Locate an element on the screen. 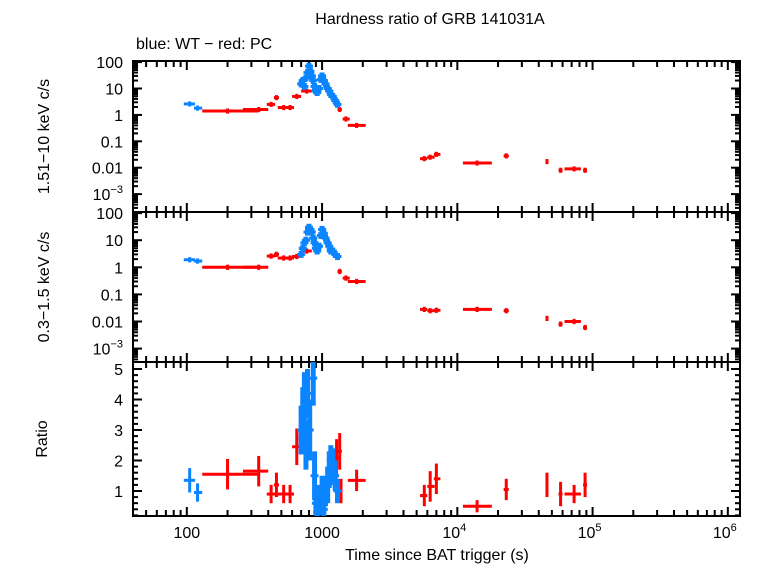 This screenshot has width=757, height=566. y-tick-label: 3 is located at coordinates (118, 431).